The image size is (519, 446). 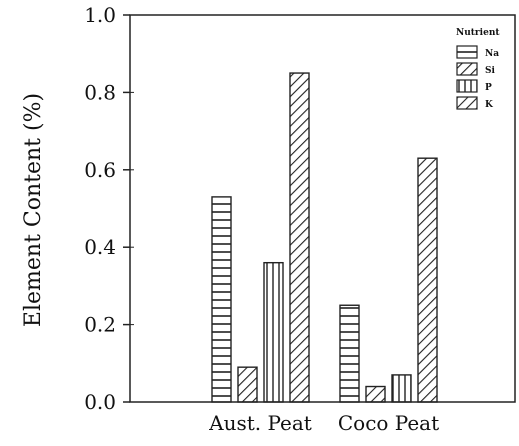 What do you see at coordinates (100, 247) in the screenshot?
I see `y-tick-label: 0.4` at bounding box center [100, 247].